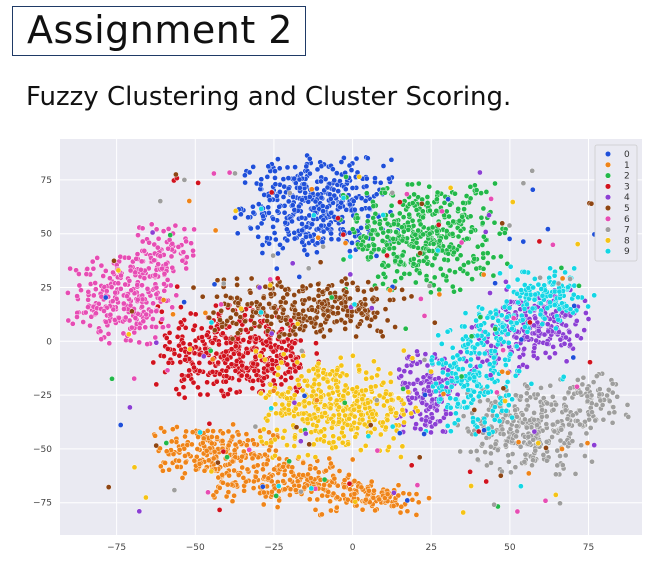  What do you see at coordinates (627, 187) in the screenshot?
I see `legend-label-3: 3` at bounding box center [627, 187].